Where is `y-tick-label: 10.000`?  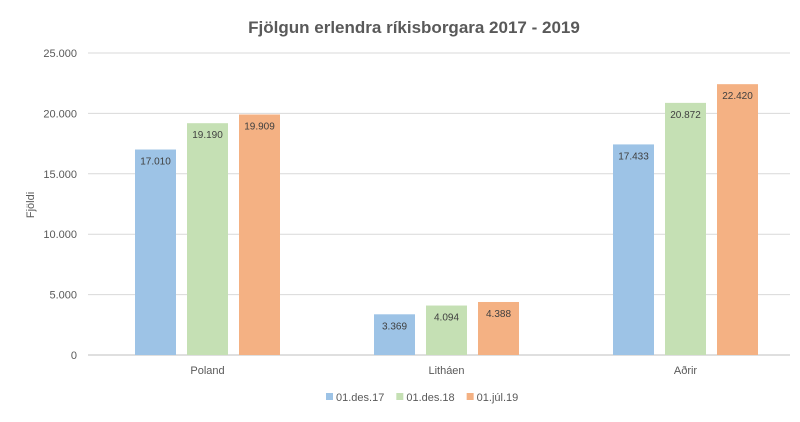 y-tick-label: 10.000 is located at coordinates (60, 235).